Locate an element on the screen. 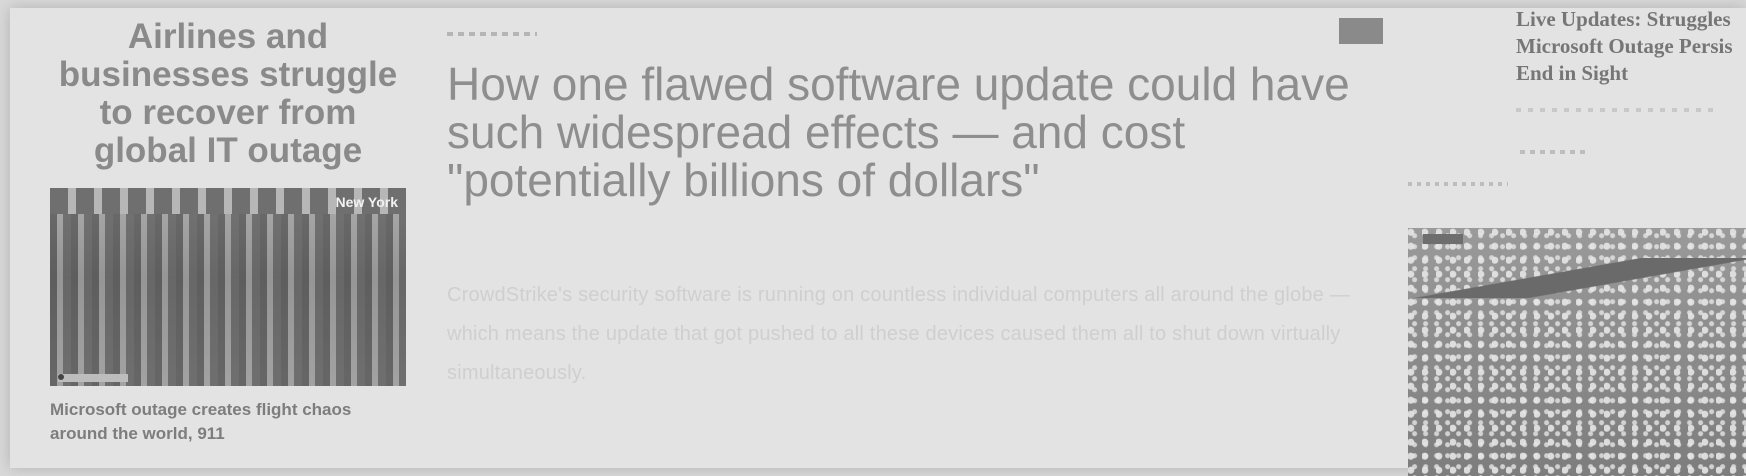 This screenshot has height=476, width=1746. story-kicker is located at coordinates (492, 34).